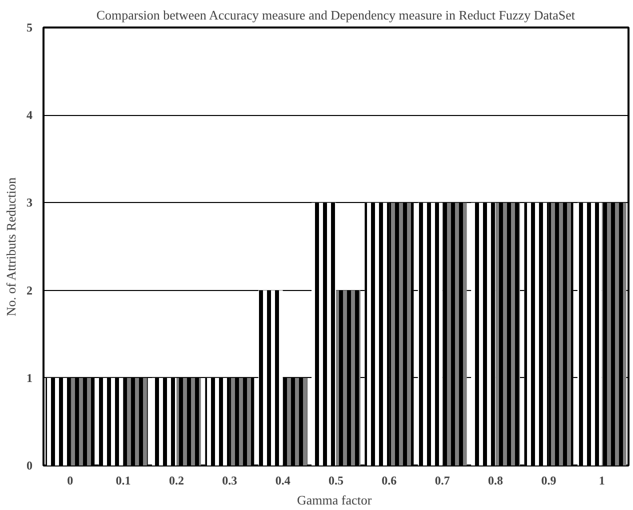 Image resolution: width=633 pixels, height=510 pixels. What do you see at coordinates (70, 481) in the screenshot?
I see `x-tick-label: 0` at bounding box center [70, 481].